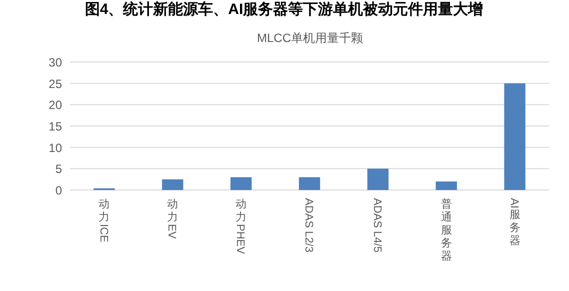 The width and height of the screenshot is (569, 291). I want to click on xtick: ADAS L4/5, so click(376, 225).